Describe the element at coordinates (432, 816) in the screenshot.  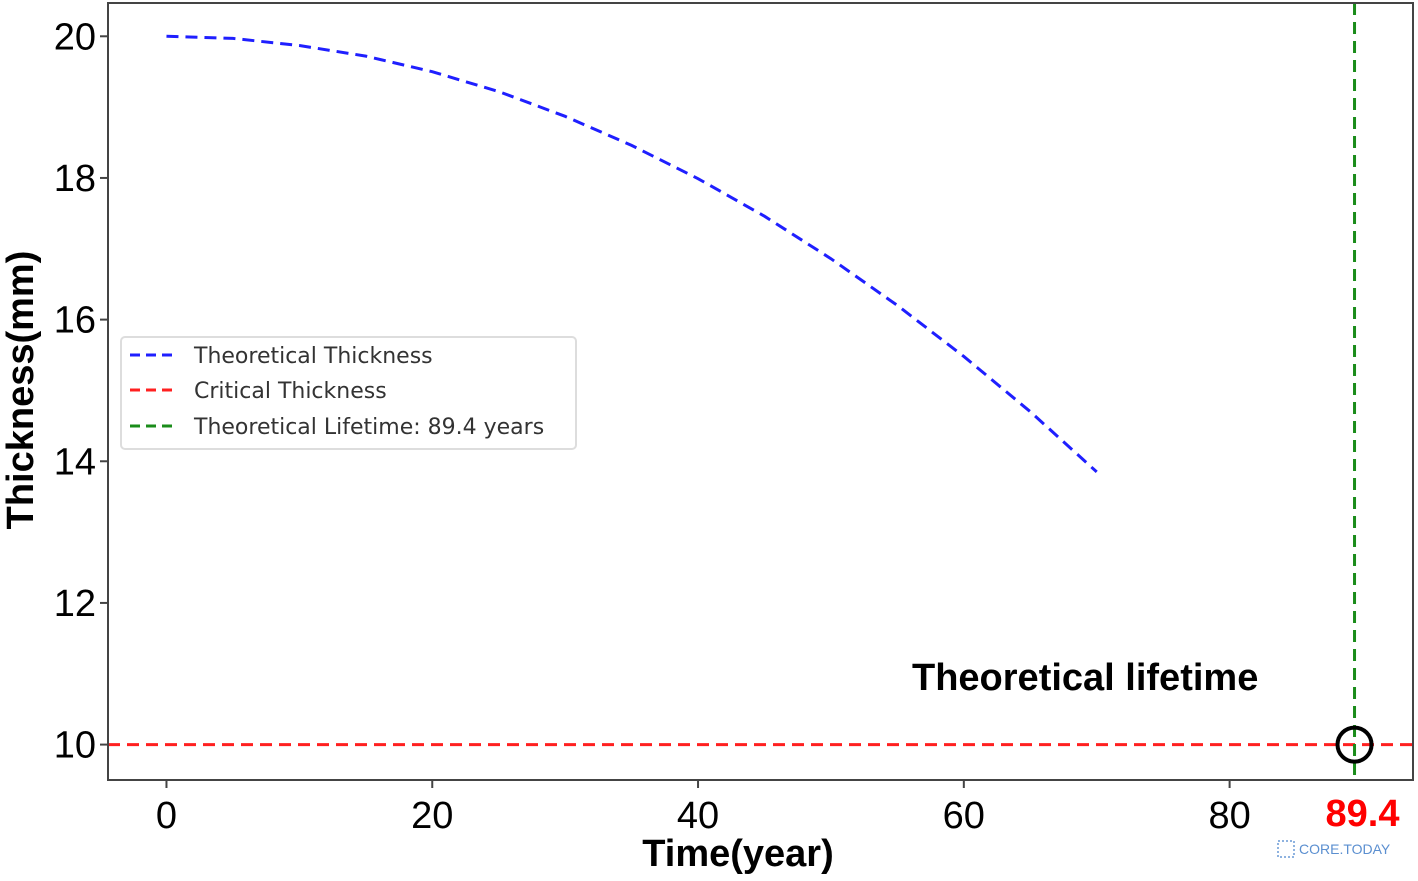
I see `x-tick-label: 20` at that location.